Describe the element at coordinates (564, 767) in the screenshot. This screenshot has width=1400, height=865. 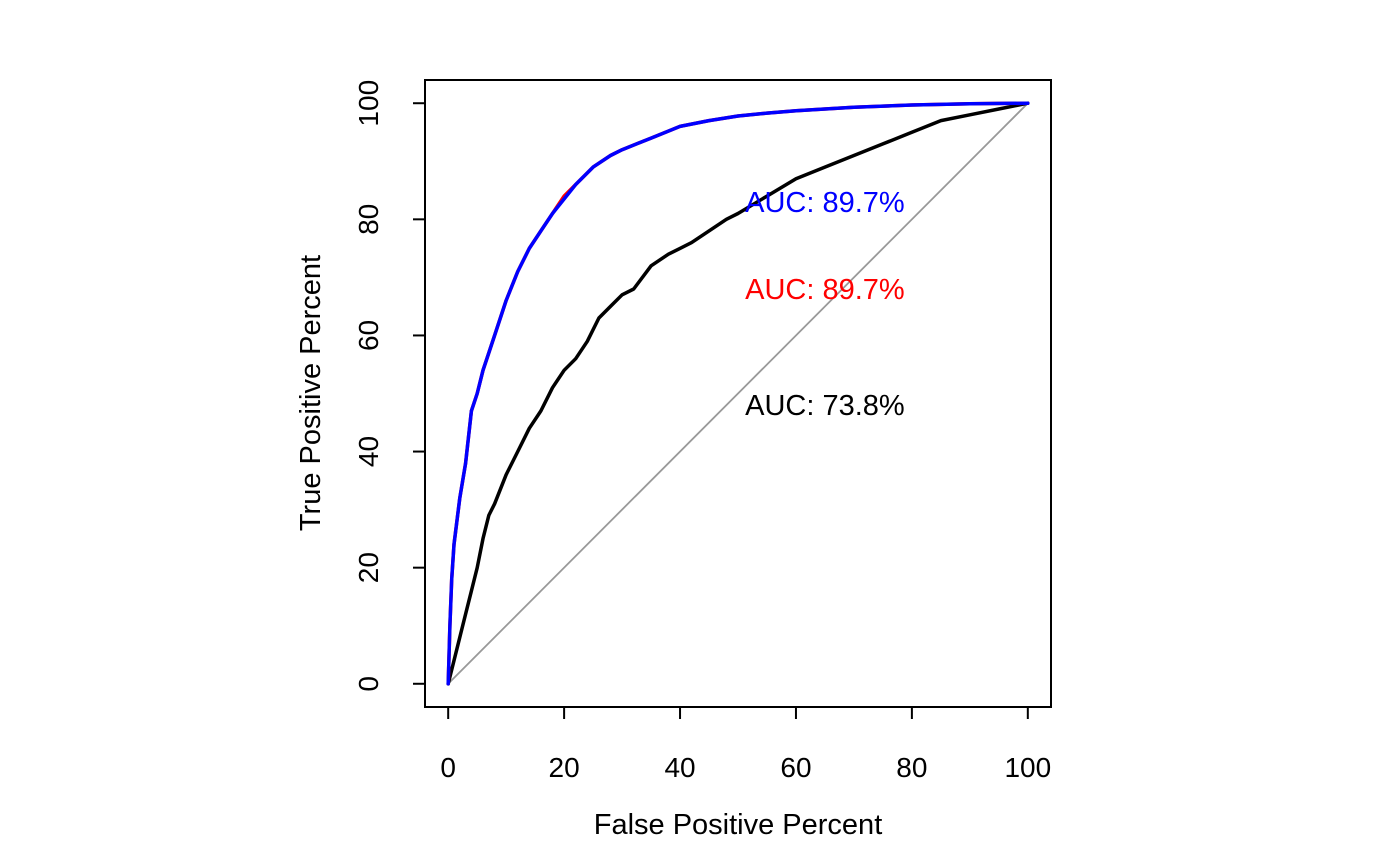
I see `x-tick-label-20: 20` at that location.